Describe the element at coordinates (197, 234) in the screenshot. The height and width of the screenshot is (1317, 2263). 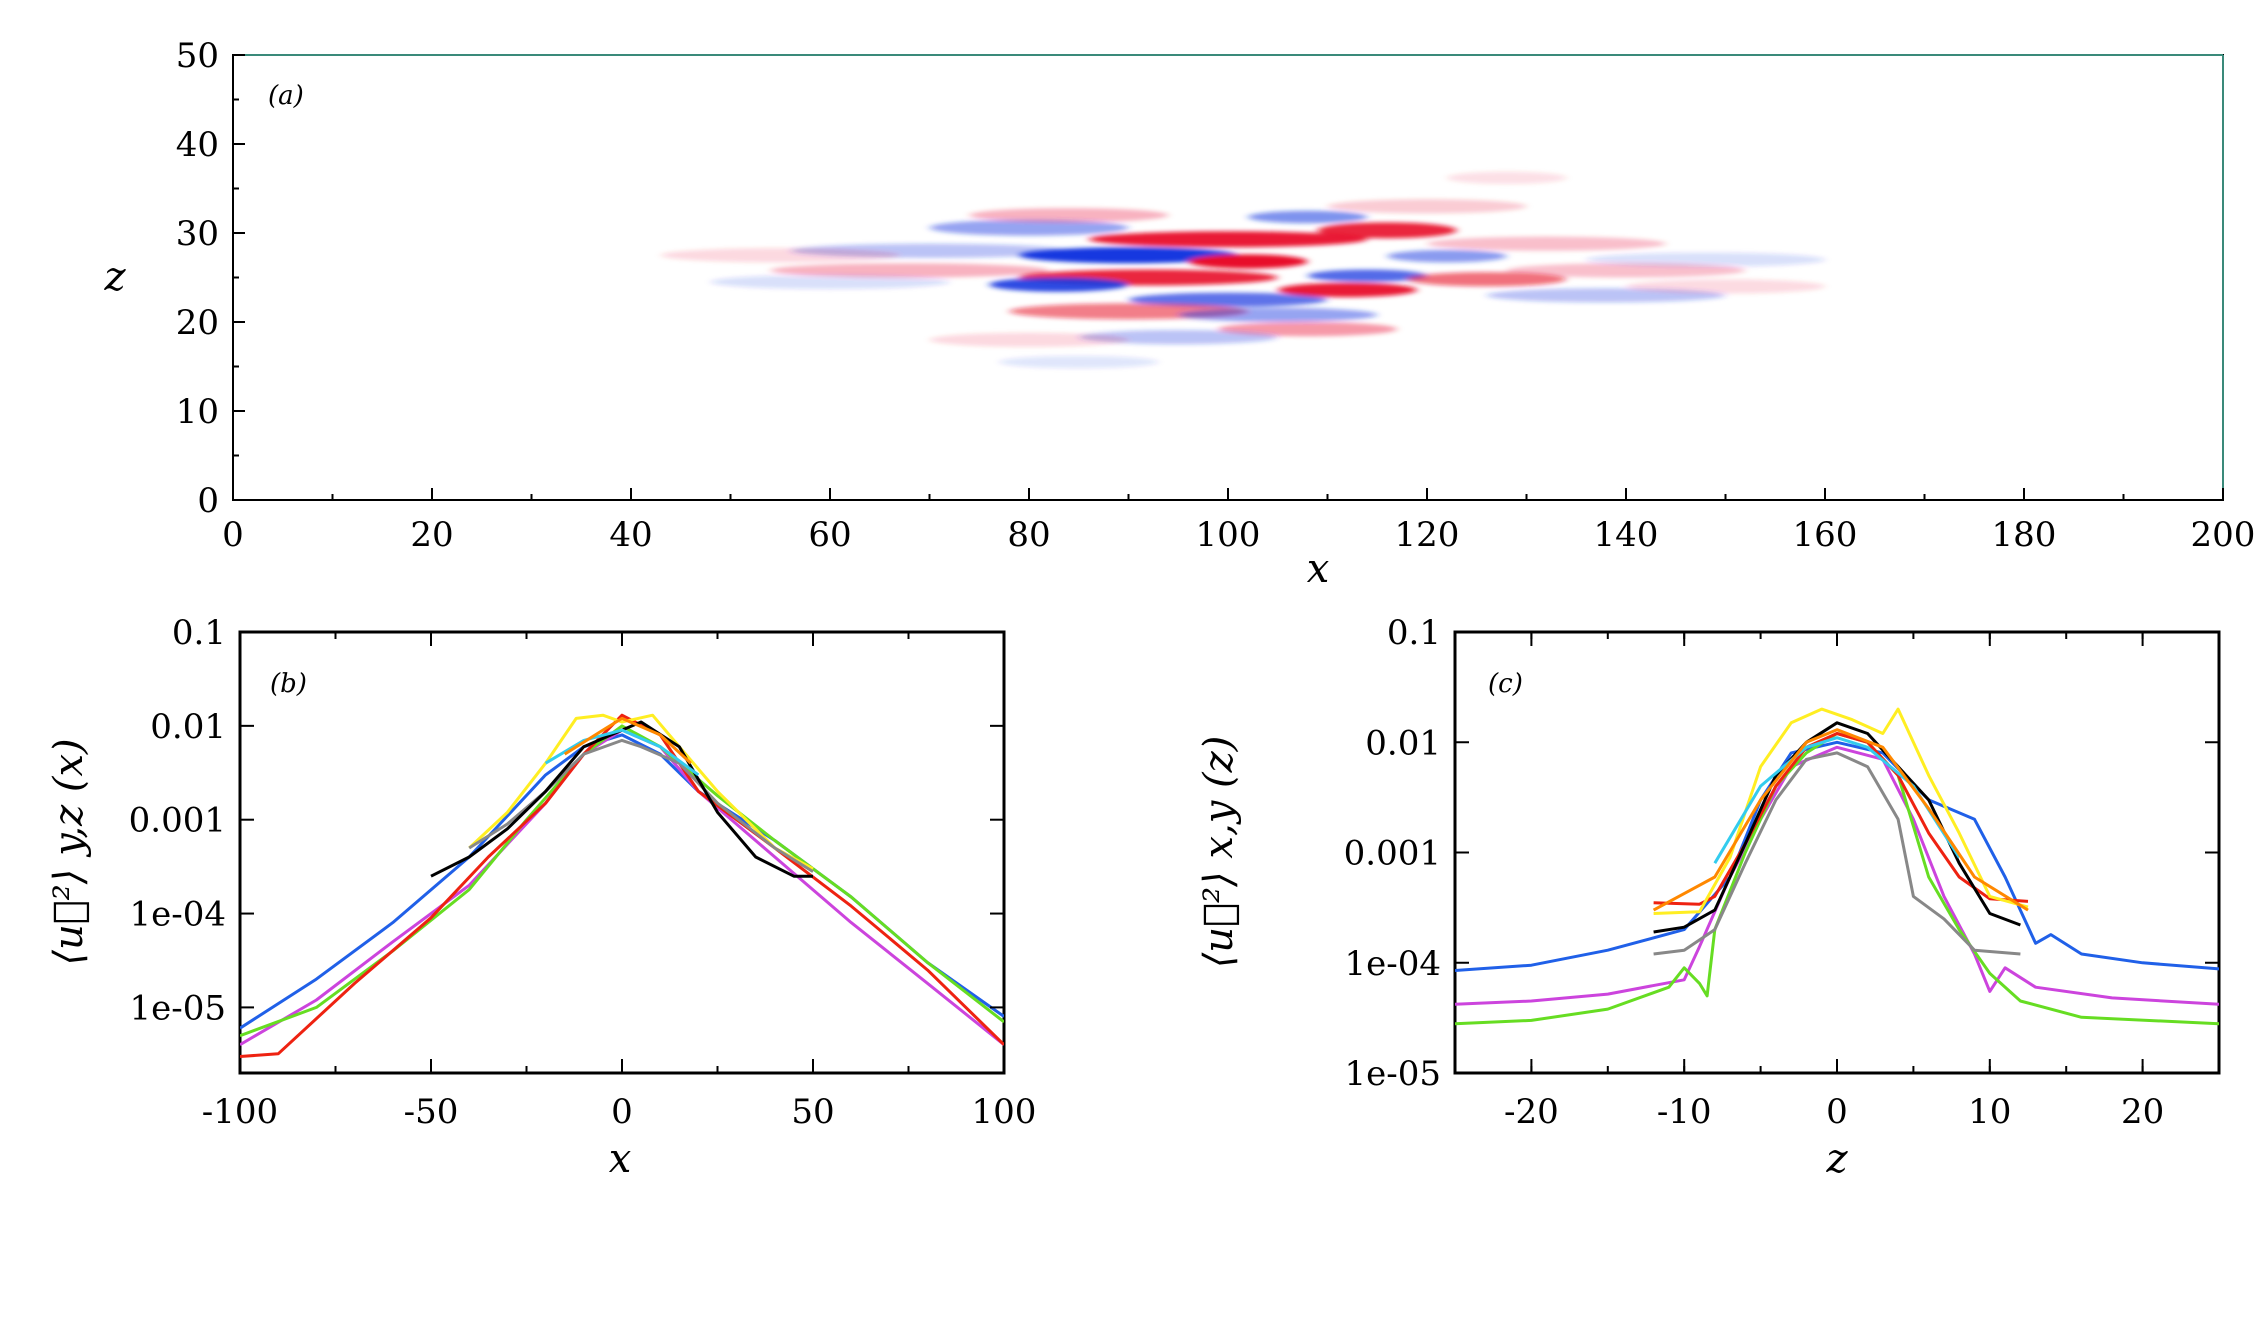
I see `y-tick-label-a: 30` at that location.